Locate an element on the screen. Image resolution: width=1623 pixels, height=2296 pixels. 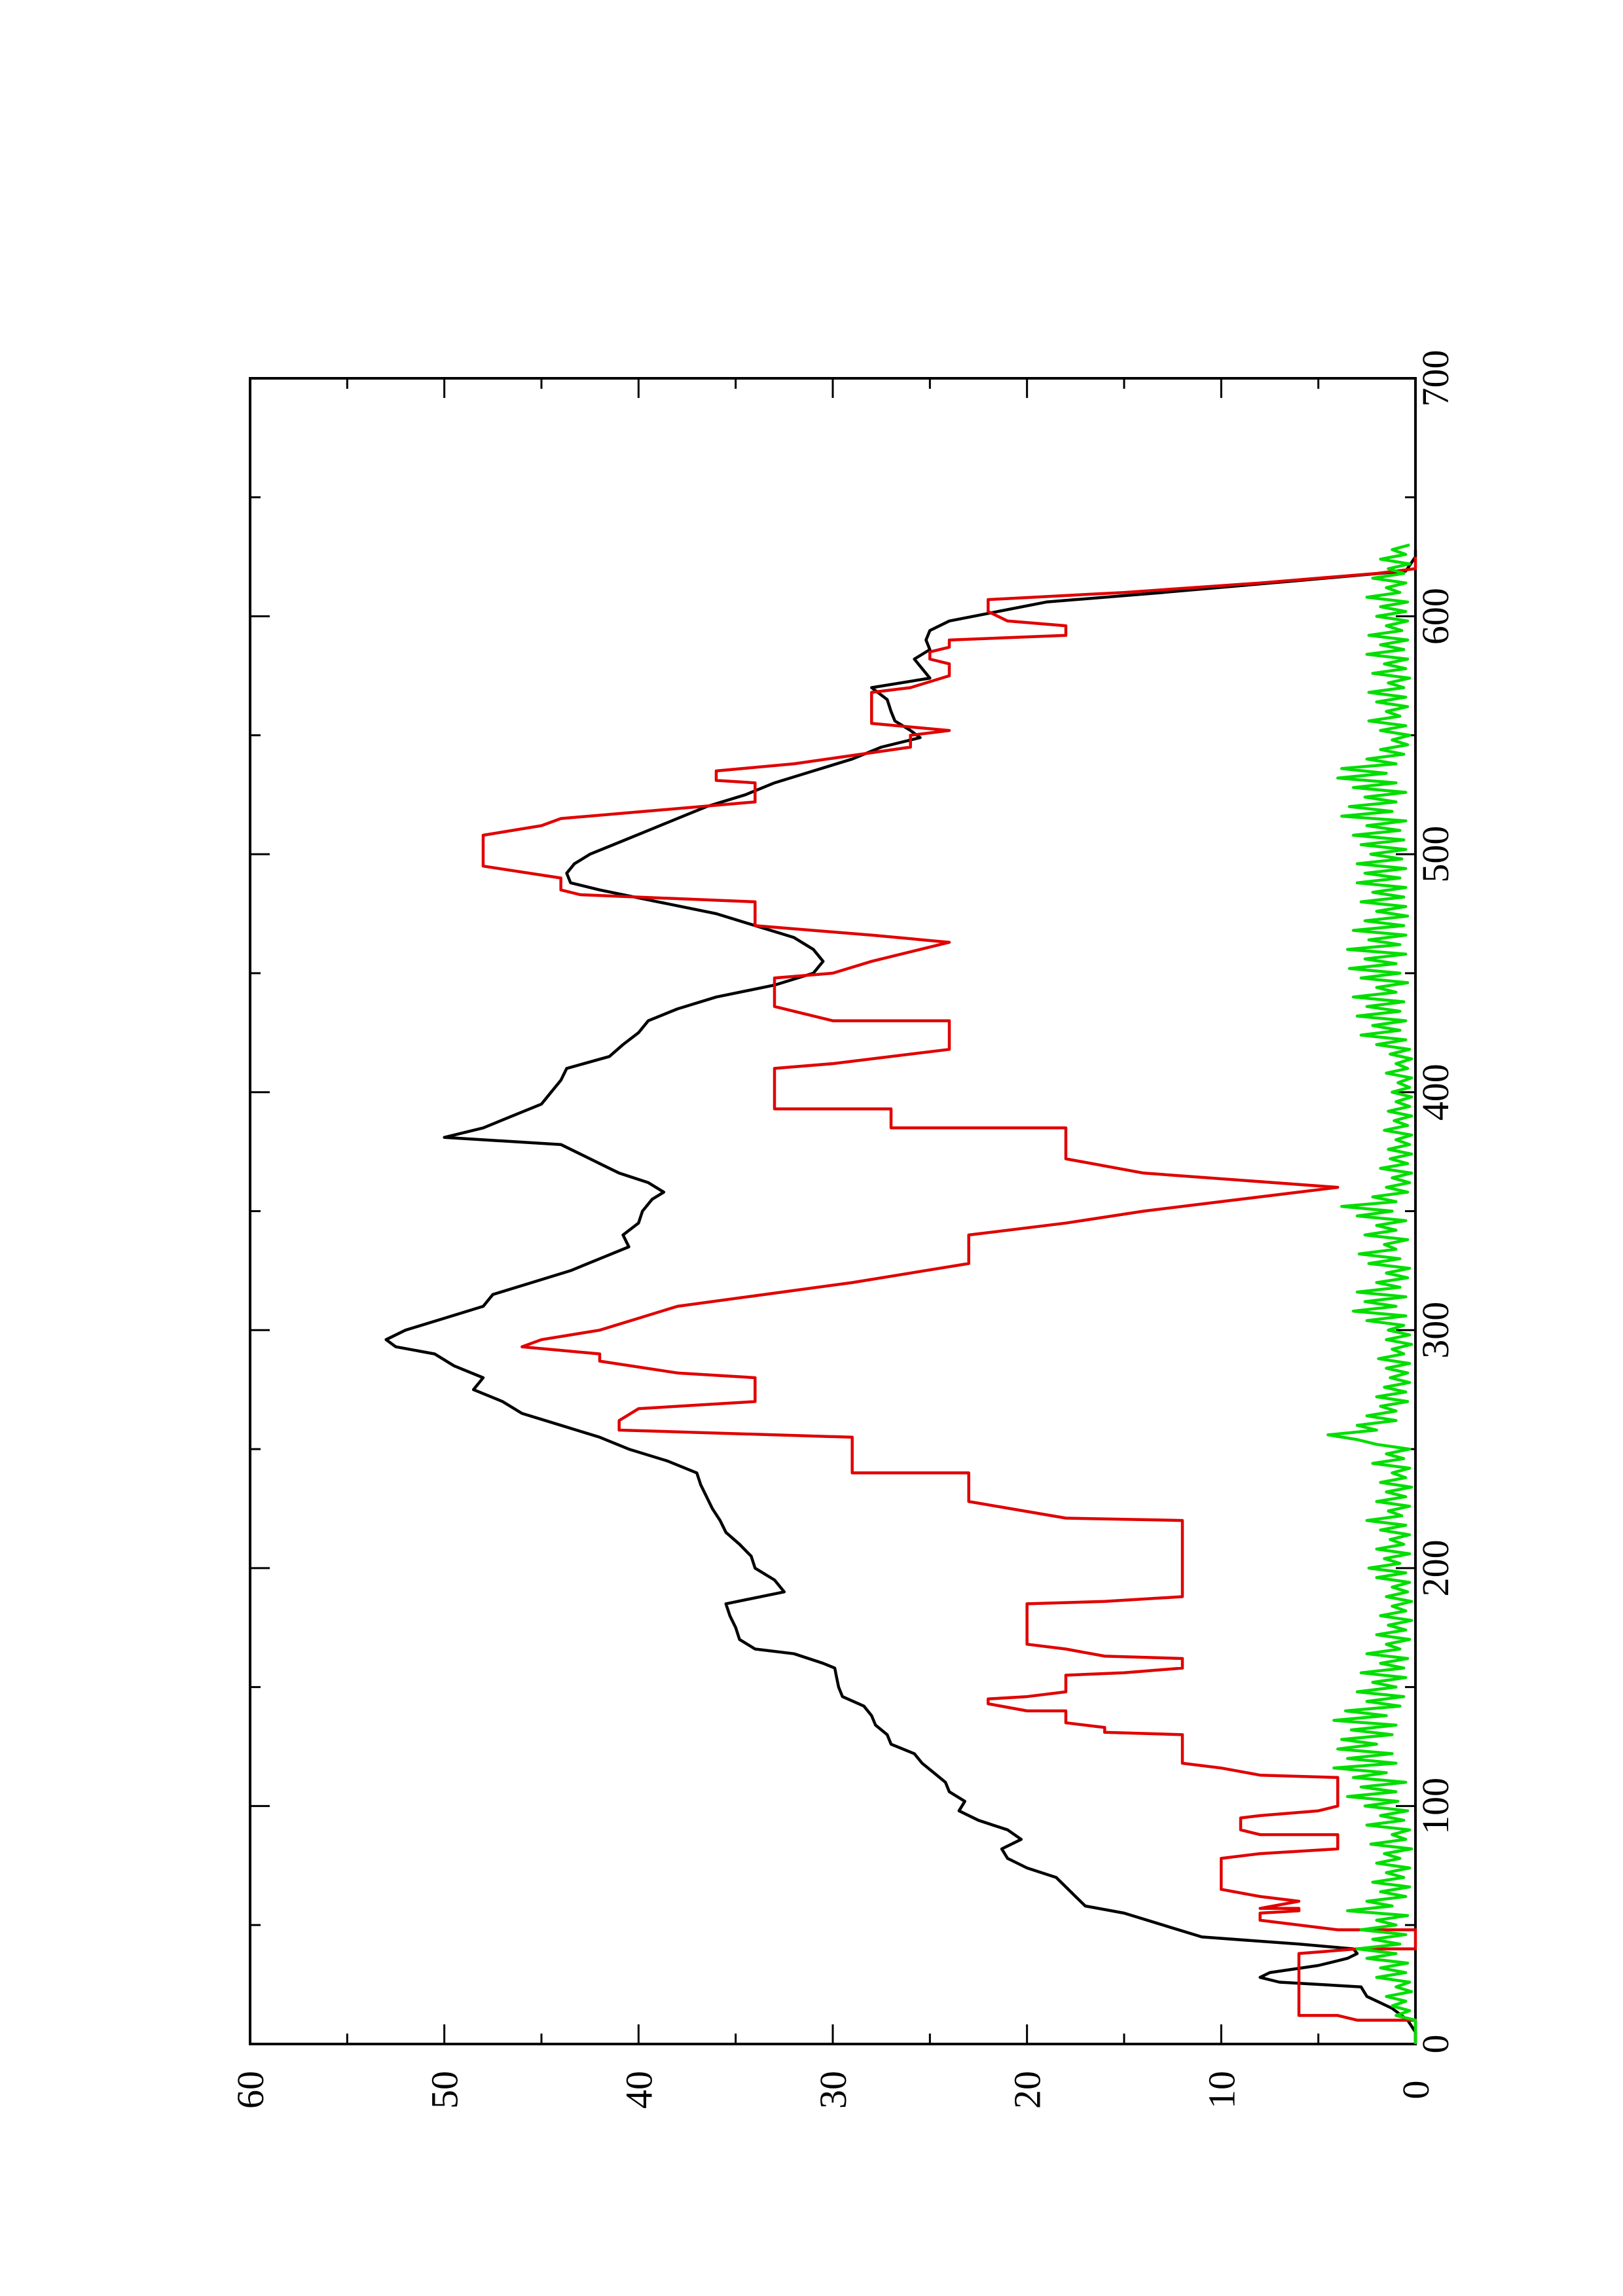
y-tick-label: 40 is located at coordinates (638, 2090).